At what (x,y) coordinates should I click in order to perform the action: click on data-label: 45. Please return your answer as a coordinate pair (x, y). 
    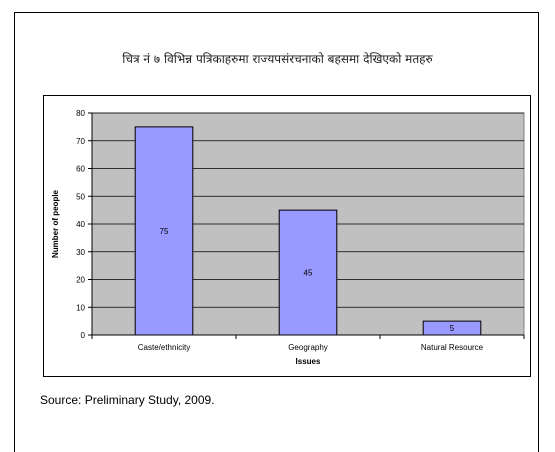
    Looking at the image, I should click on (308, 273).